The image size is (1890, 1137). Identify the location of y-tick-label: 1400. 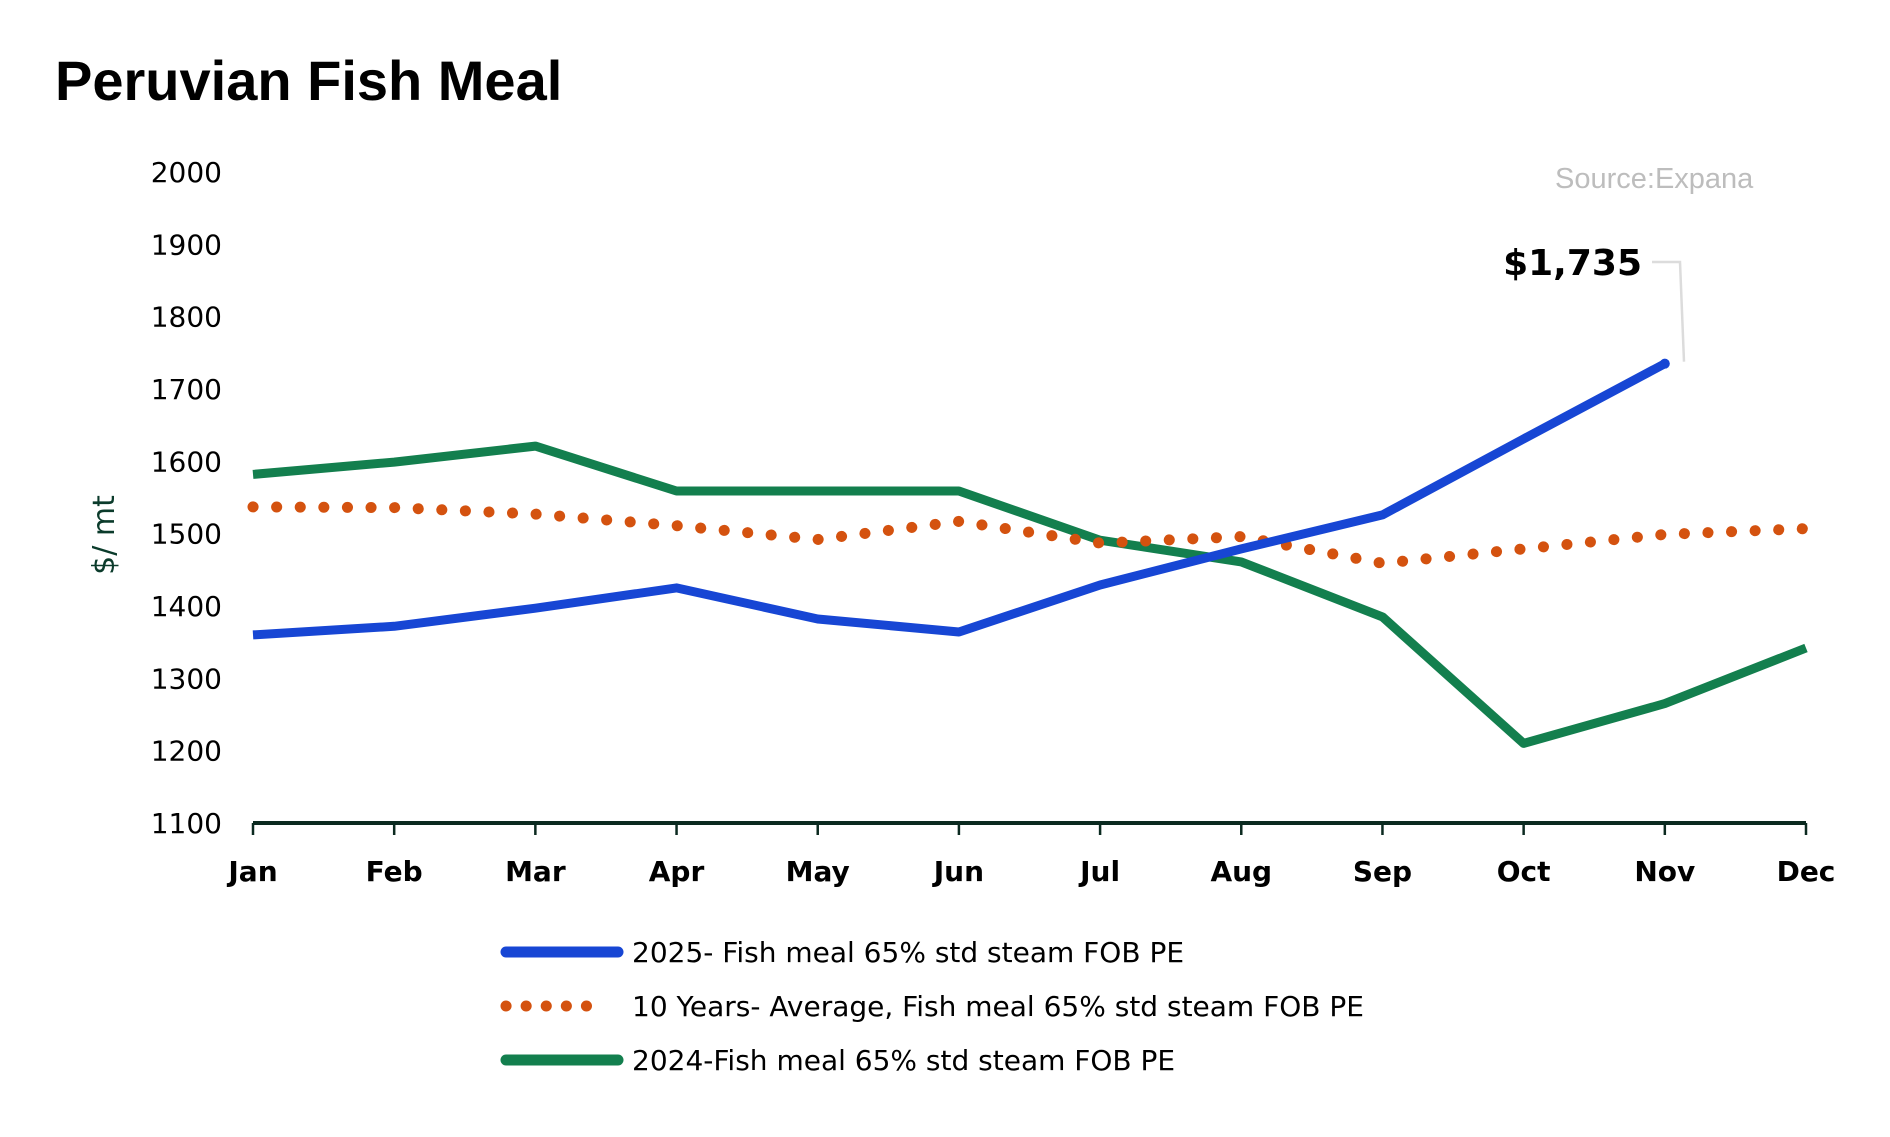
(186, 606).